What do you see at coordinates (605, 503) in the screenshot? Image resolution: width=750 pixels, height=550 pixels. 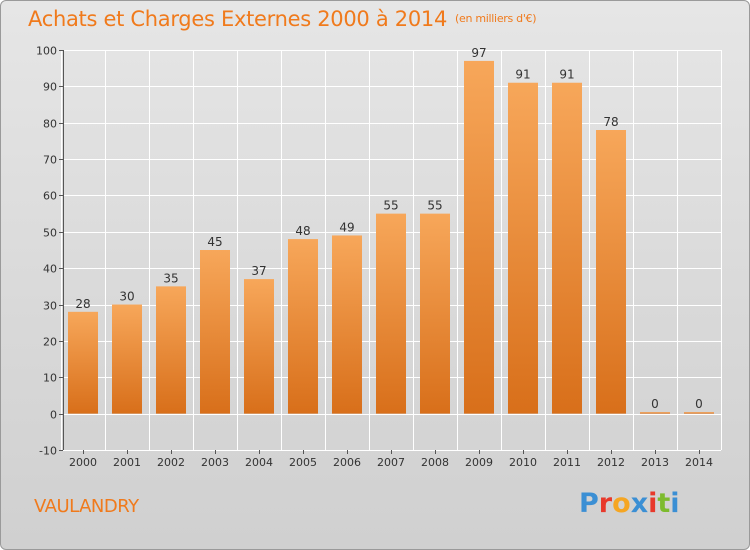 I see `brand-letter: r` at bounding box center [605, 503].